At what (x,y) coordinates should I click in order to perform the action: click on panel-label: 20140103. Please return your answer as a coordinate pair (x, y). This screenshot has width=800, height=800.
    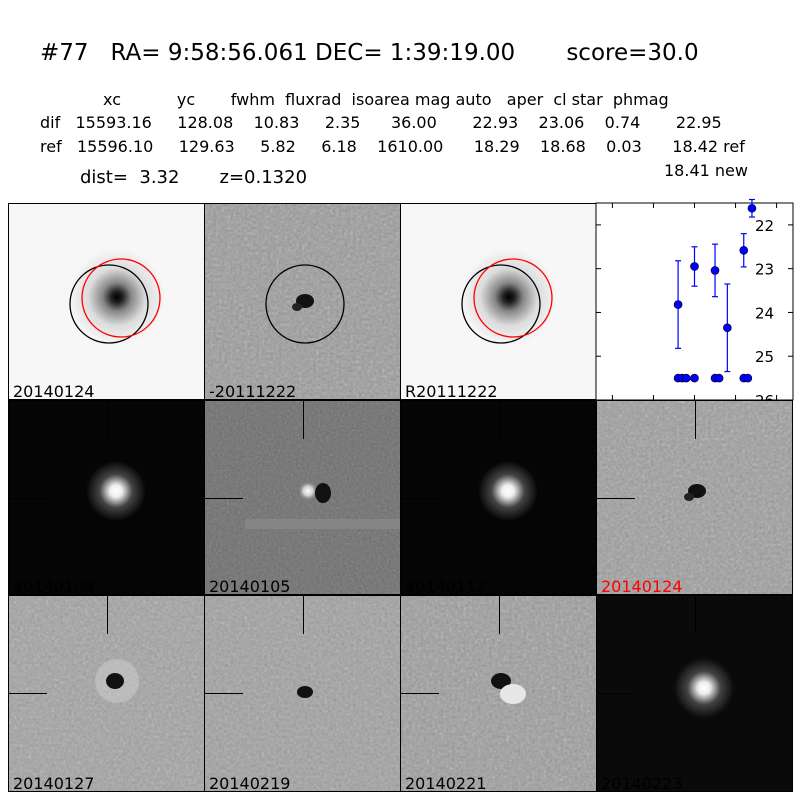
    Looking at the image, I should click on (54, 586).